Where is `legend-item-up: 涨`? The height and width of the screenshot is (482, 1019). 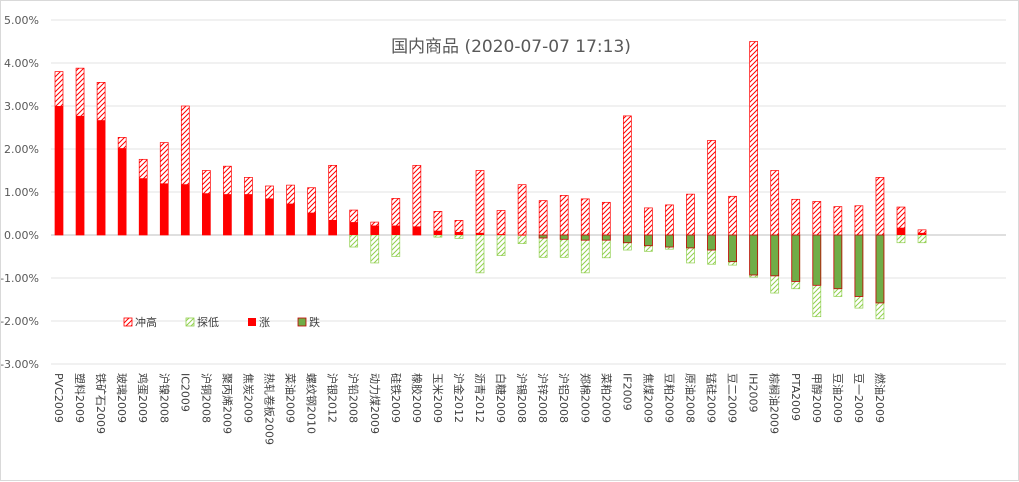 legend-item-up: 涨 is located at coordinates (259, 322).